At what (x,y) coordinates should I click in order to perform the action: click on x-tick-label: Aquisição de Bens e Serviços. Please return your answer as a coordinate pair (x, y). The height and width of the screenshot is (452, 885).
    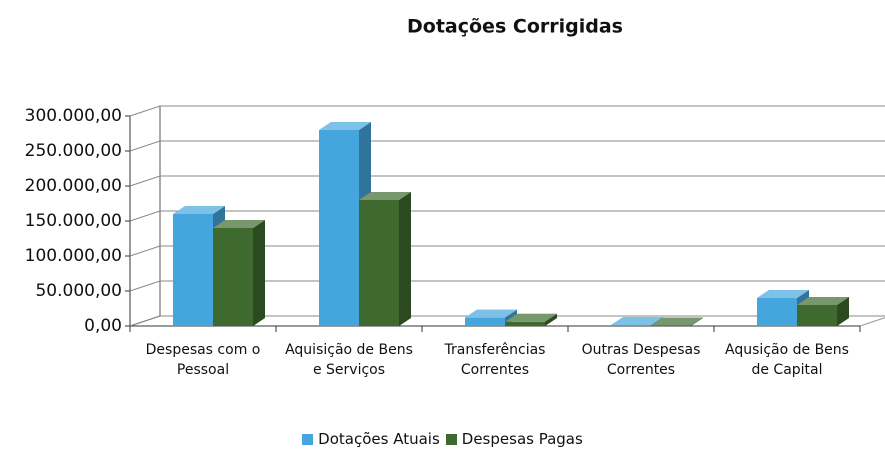
    Looking at the image, I should click on (349, 360).